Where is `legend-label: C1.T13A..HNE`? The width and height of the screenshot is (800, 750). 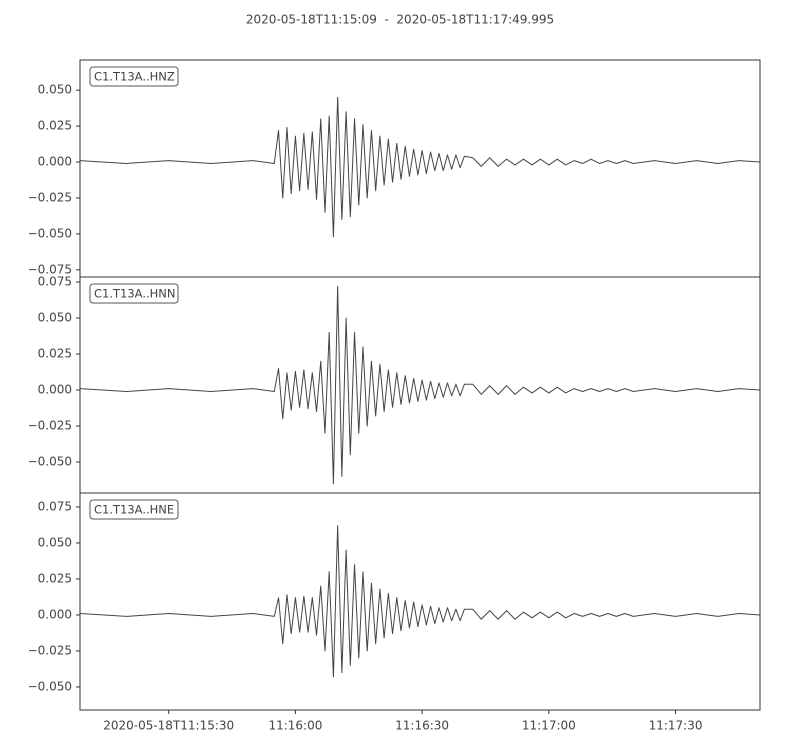
legend-label: C1.T13A..HNE is located at coordinates (134, 510).